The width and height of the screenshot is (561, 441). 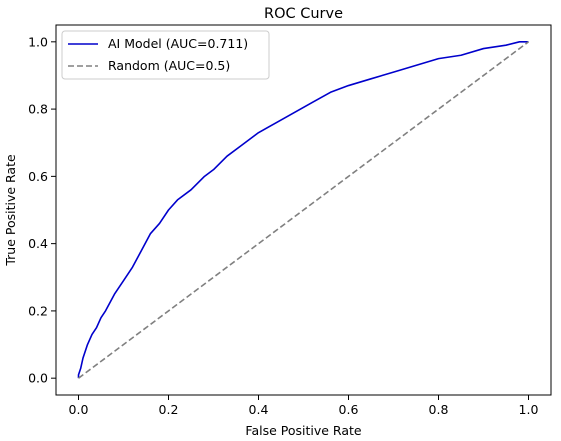 I want to click on legend: AI Model (AUC=0.711) Random (AUC=0.5), so click(x=165, y=55).